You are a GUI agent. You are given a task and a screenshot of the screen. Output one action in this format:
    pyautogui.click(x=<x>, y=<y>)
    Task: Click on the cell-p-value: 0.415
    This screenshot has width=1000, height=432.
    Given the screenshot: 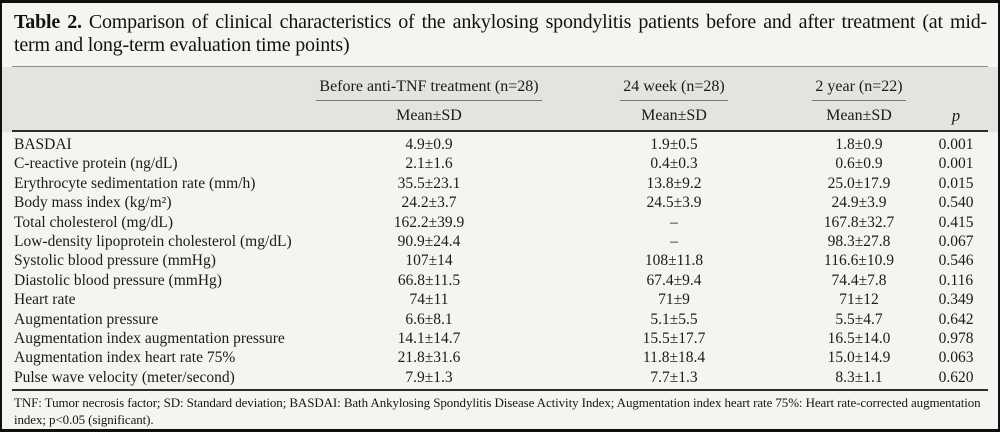 What is the action you would take?
    pyautogui.click(x=956, y=222)
    